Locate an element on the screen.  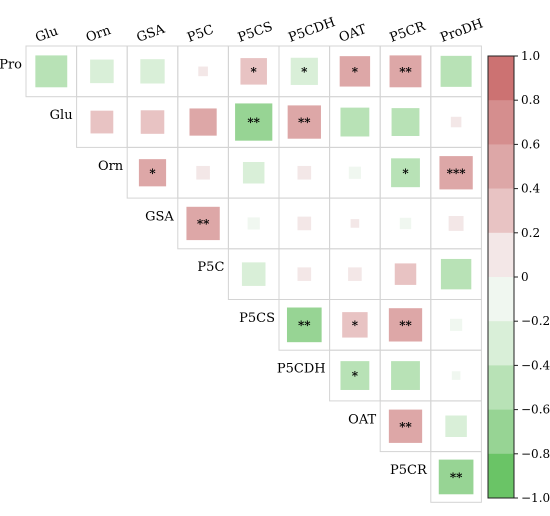
cell-Orn-P5CR is located at coordinates (405, 173).